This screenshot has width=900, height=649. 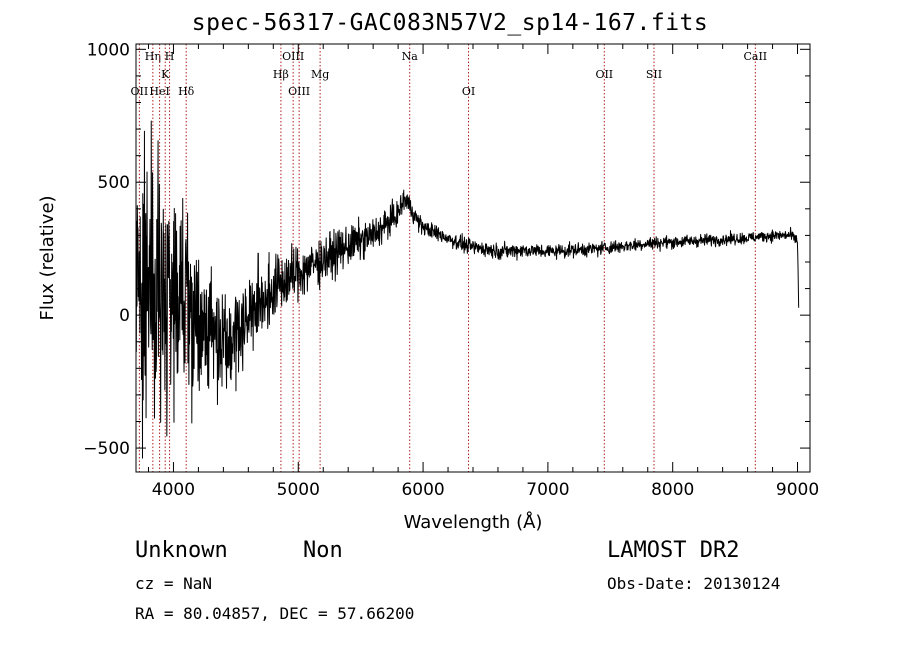 What do you see at coordinates (654, 74) in the screenshot?
I see `spectral-line-label: SII` at bounding box center [654, 74].